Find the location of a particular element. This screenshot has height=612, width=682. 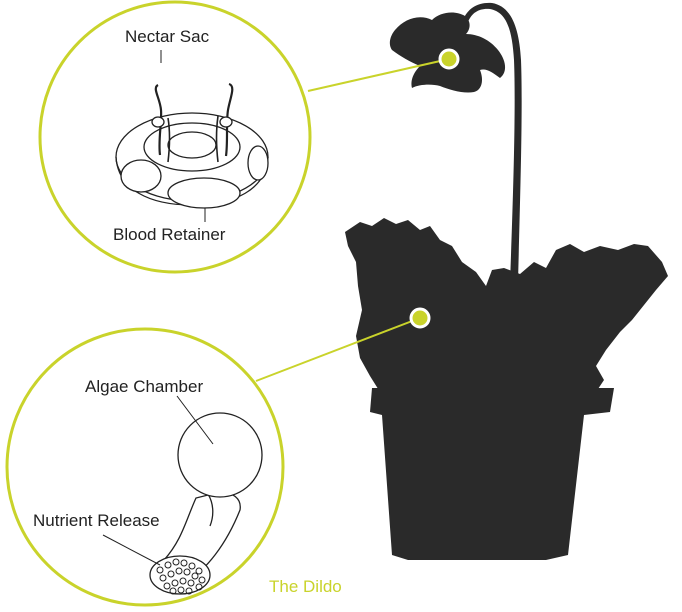

algae-chamber-label: Algae Chamber is located at coordinates (144, 386).